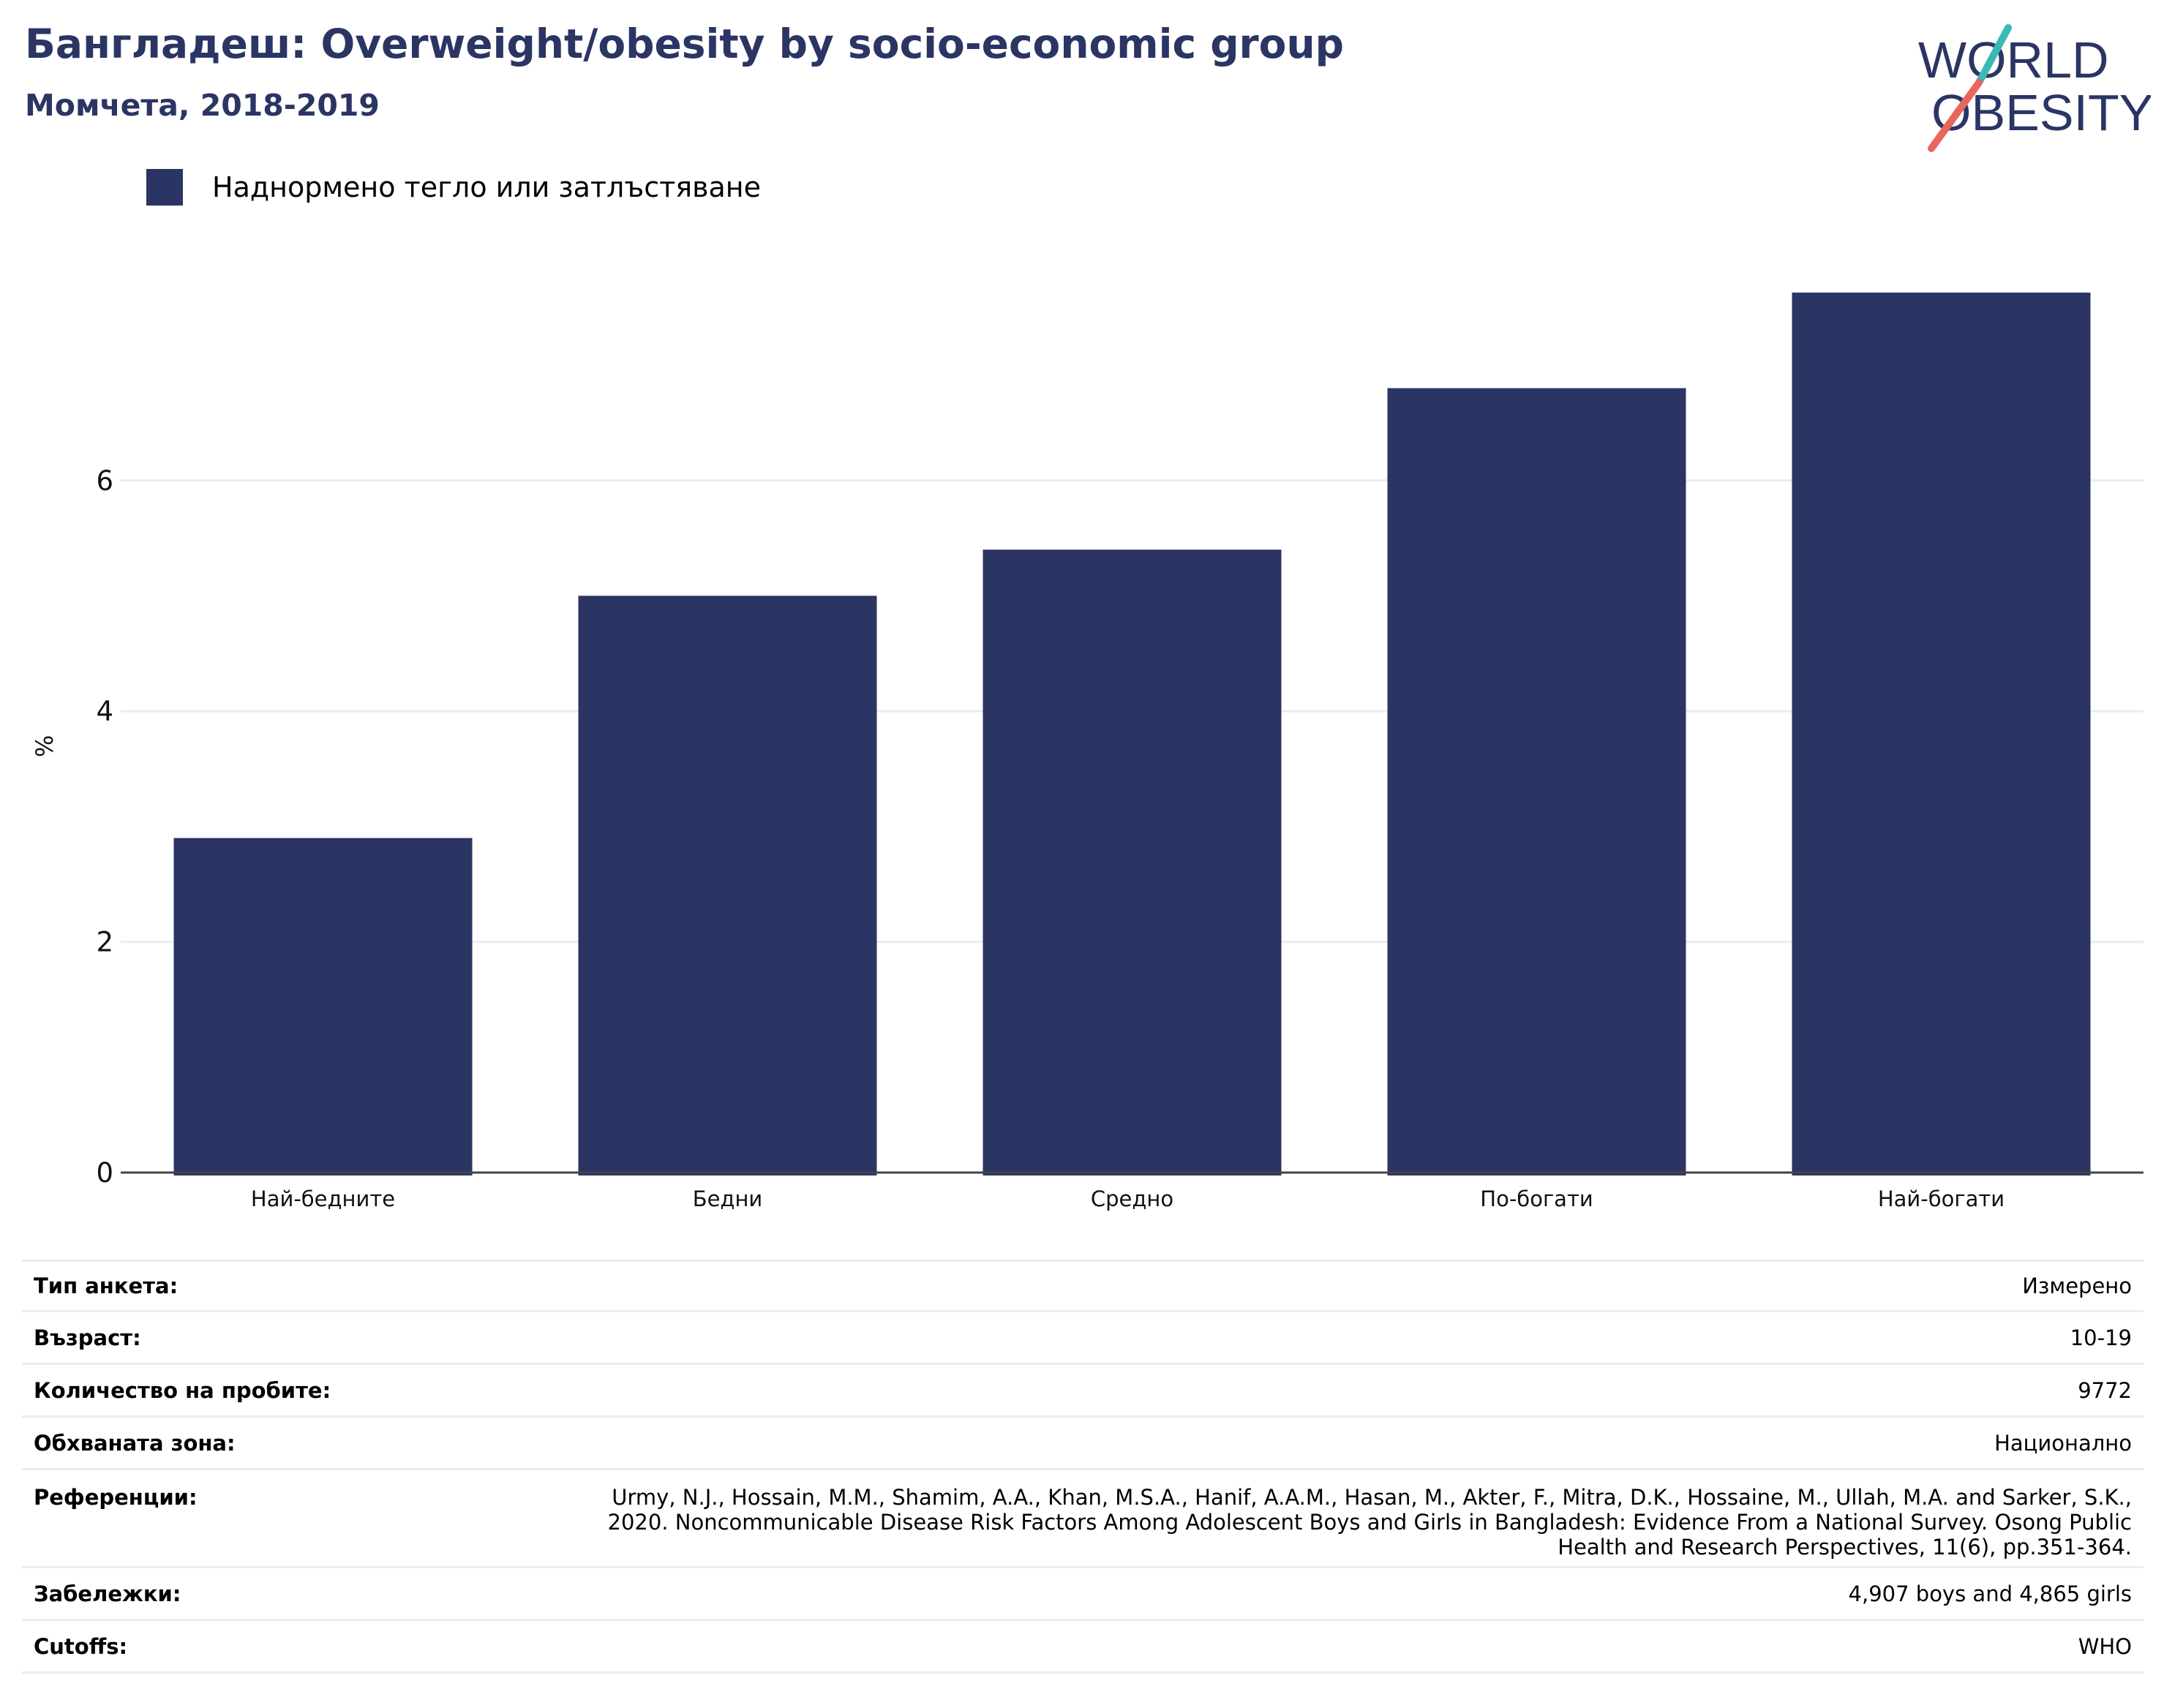 This screenshot has width=2164, height=1708. I want to click on y-tick-label: 4, so click(104, 711).